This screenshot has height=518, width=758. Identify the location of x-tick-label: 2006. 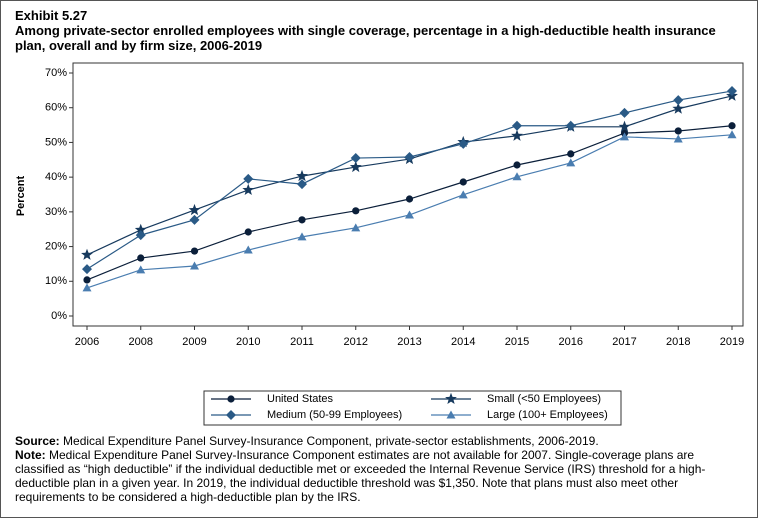
(87, 342).